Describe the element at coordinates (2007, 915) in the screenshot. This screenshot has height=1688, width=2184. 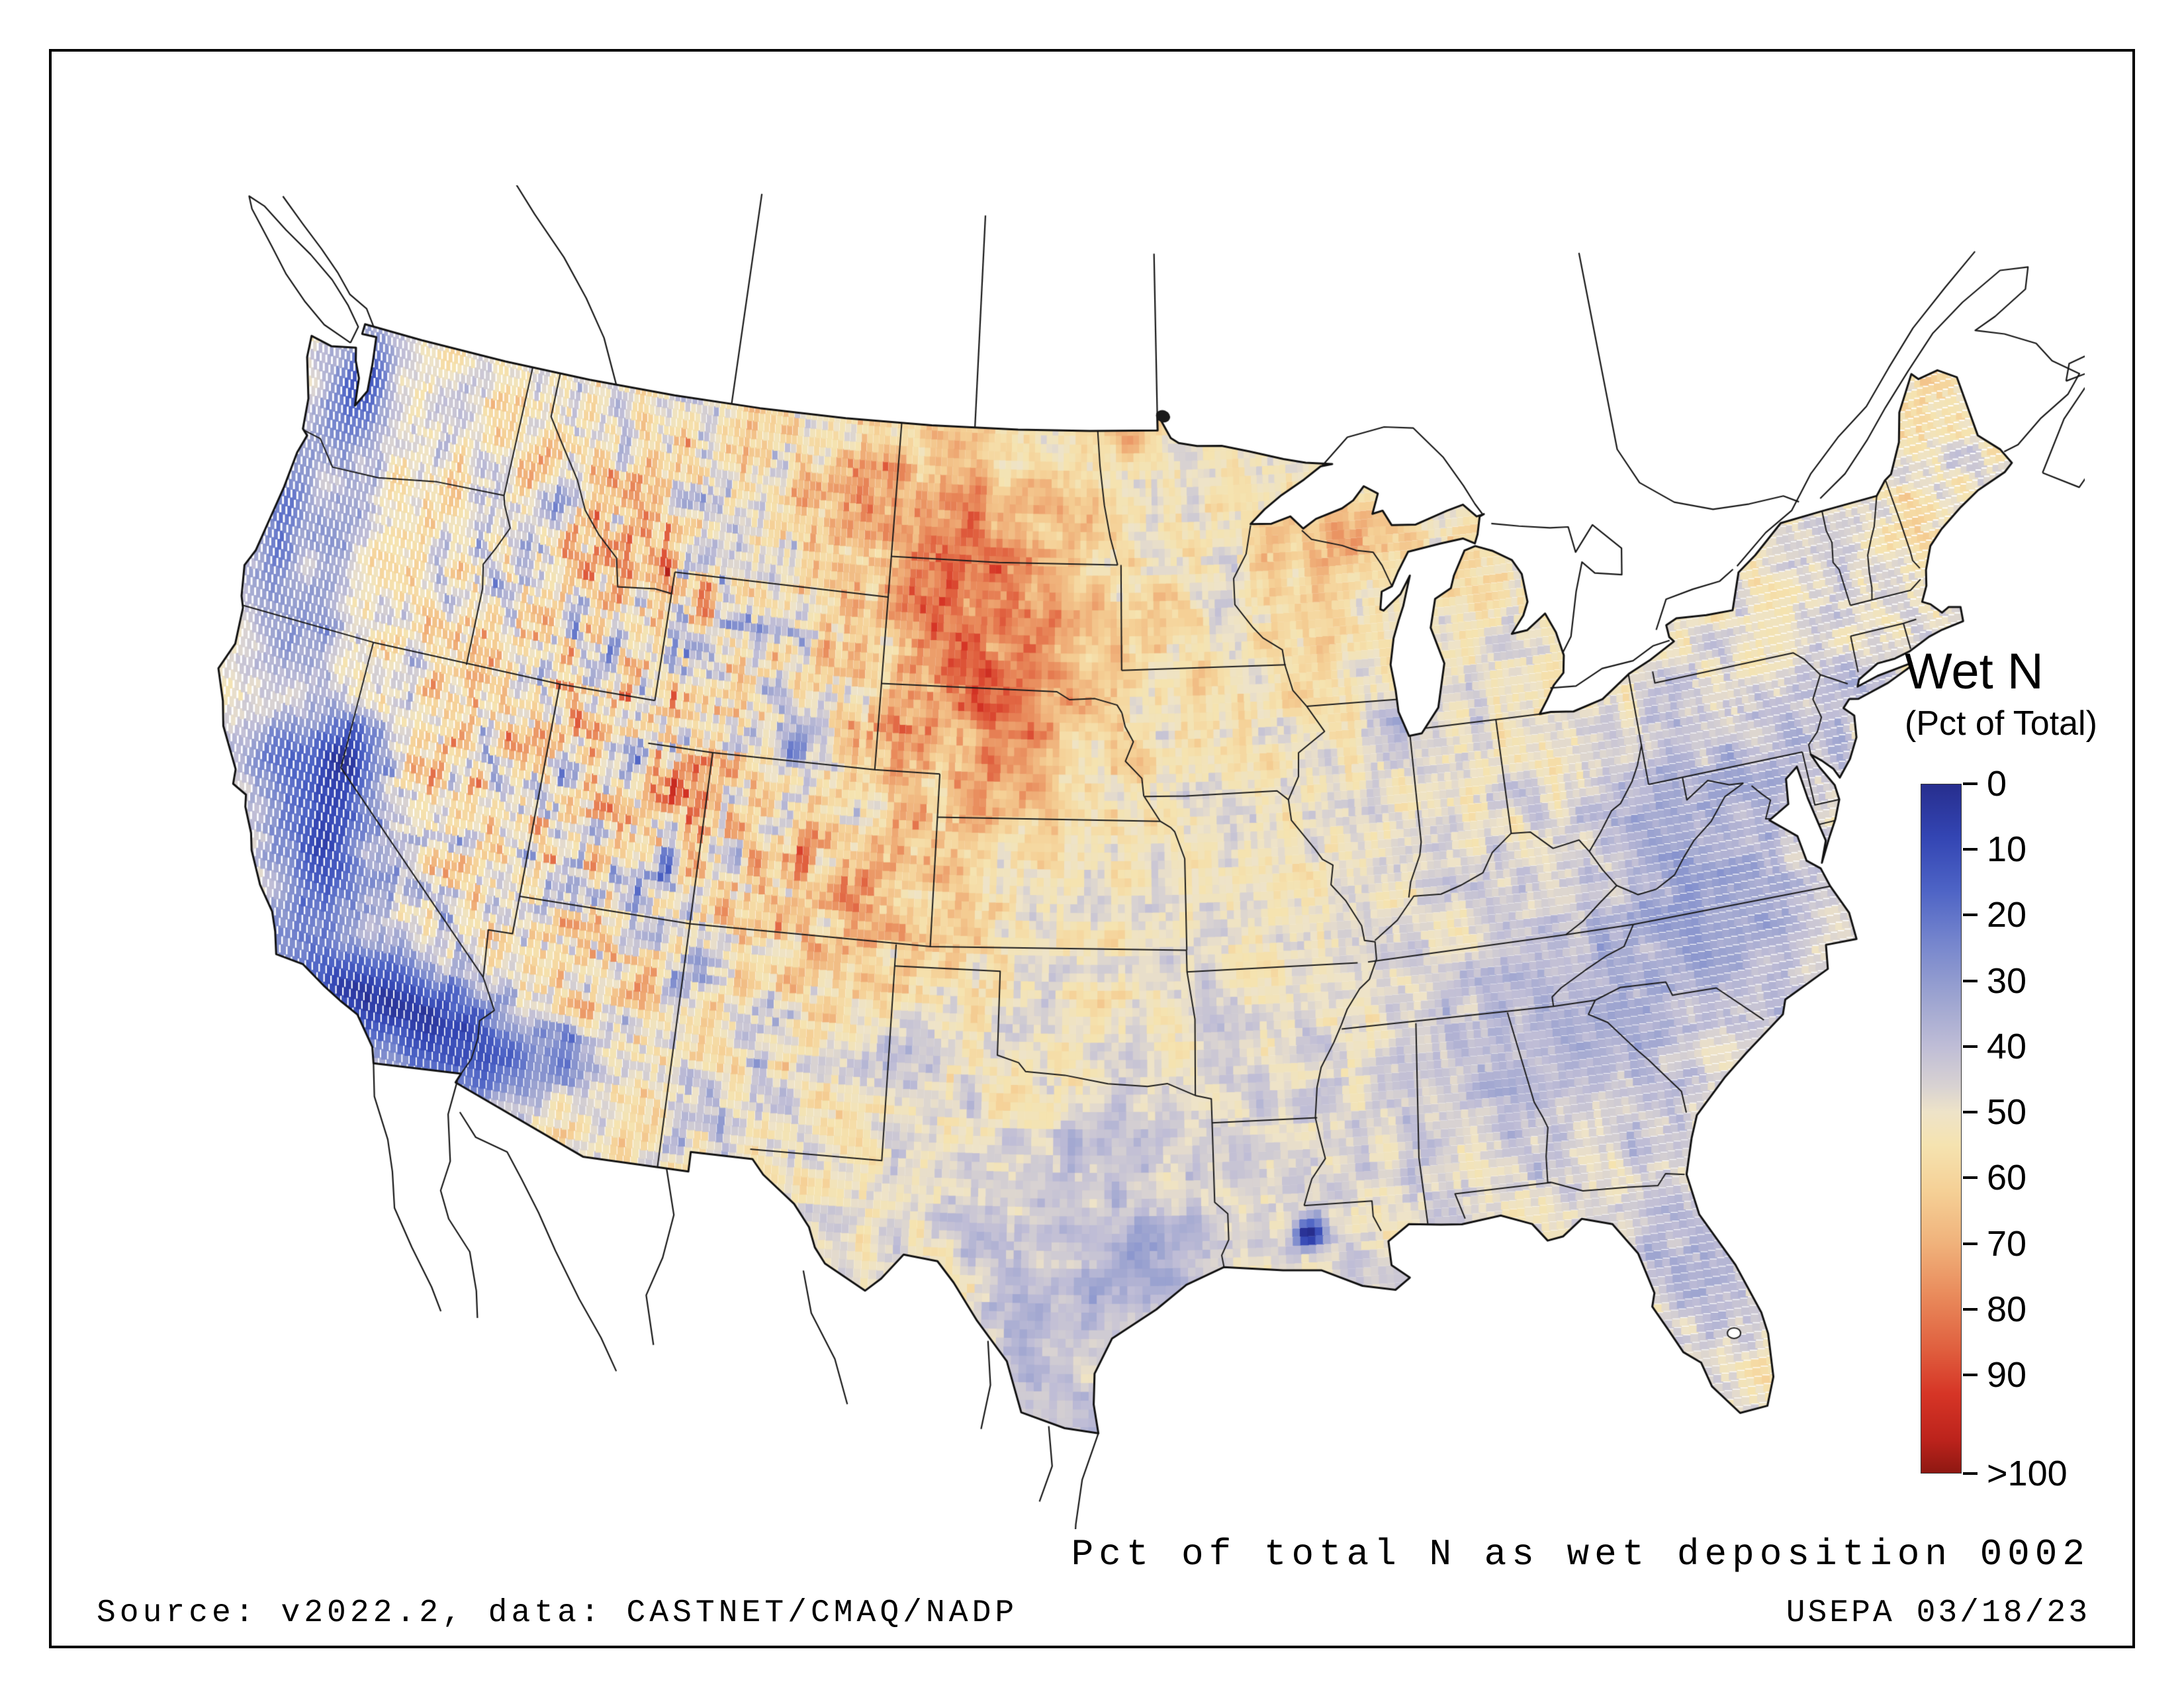
I see `colorbar-tick-label: 20` at that location.